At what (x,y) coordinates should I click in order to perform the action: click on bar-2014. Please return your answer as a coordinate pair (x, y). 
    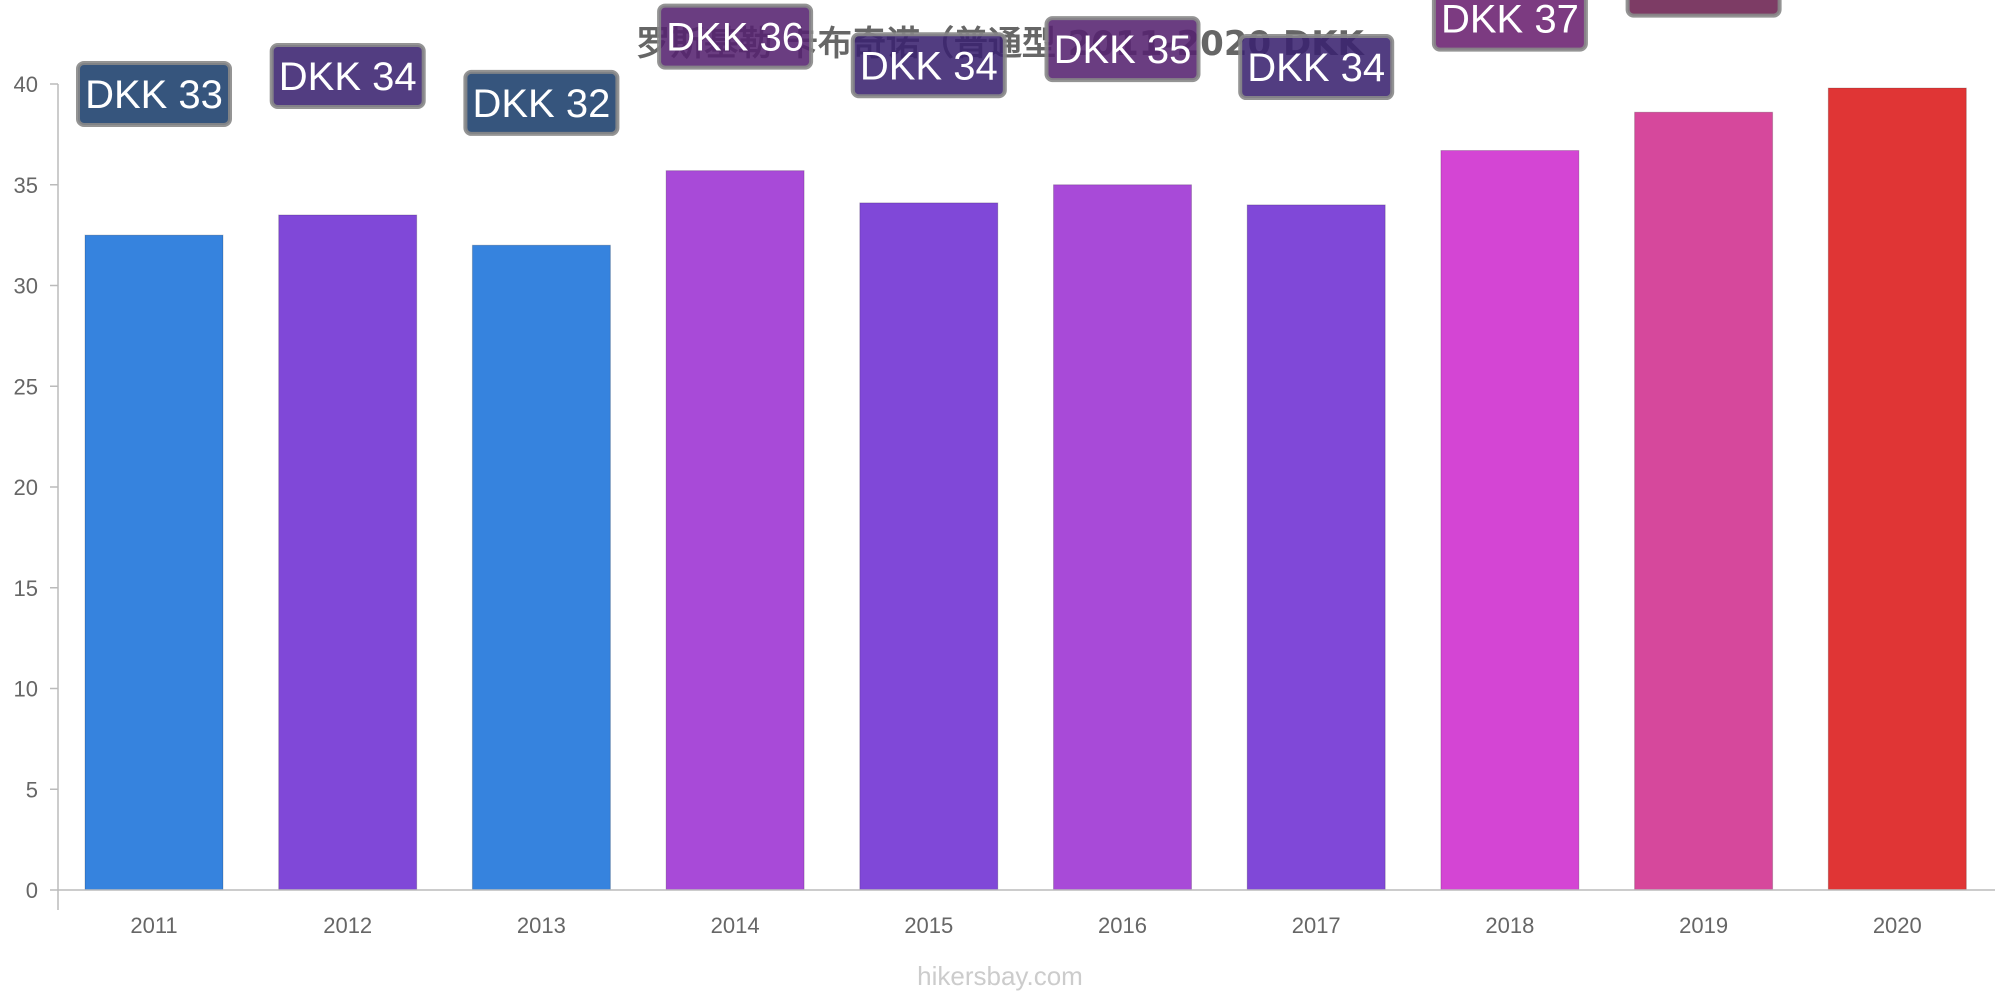
    Looking at the image, I should click on (735, 530).